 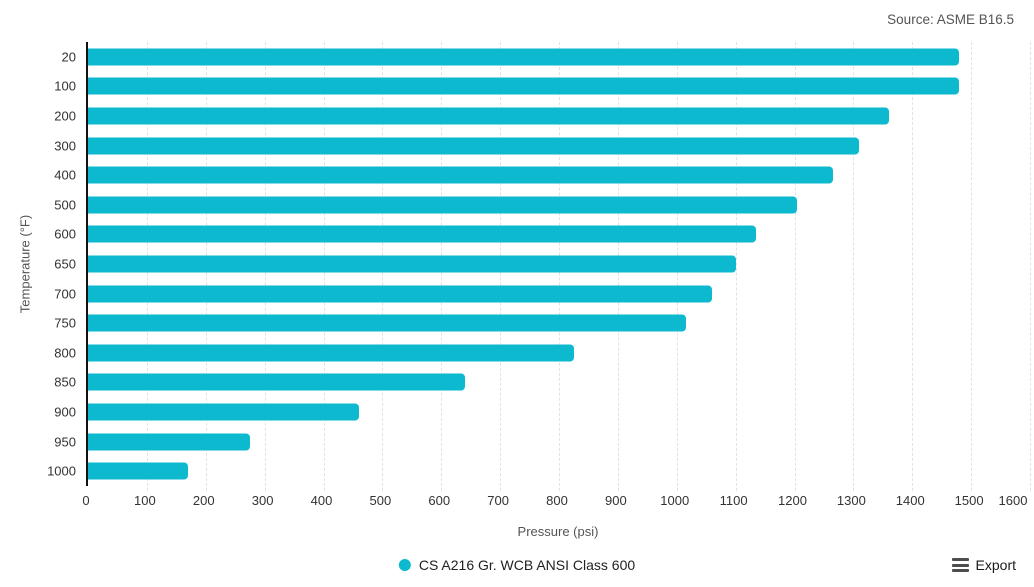 I want to click on x-tick-label: 300, so click(x=262, y=500).